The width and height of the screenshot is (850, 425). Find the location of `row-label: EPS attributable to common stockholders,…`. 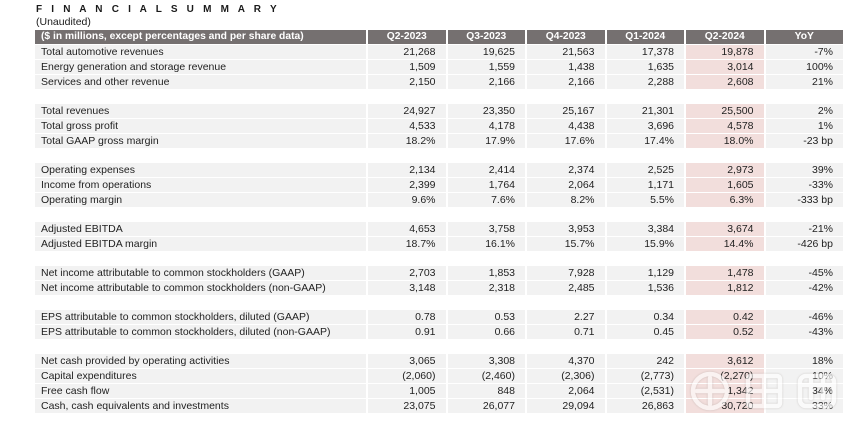

row-label: EPS attributable to common stockholders,… is located at coordinates (200, 317).